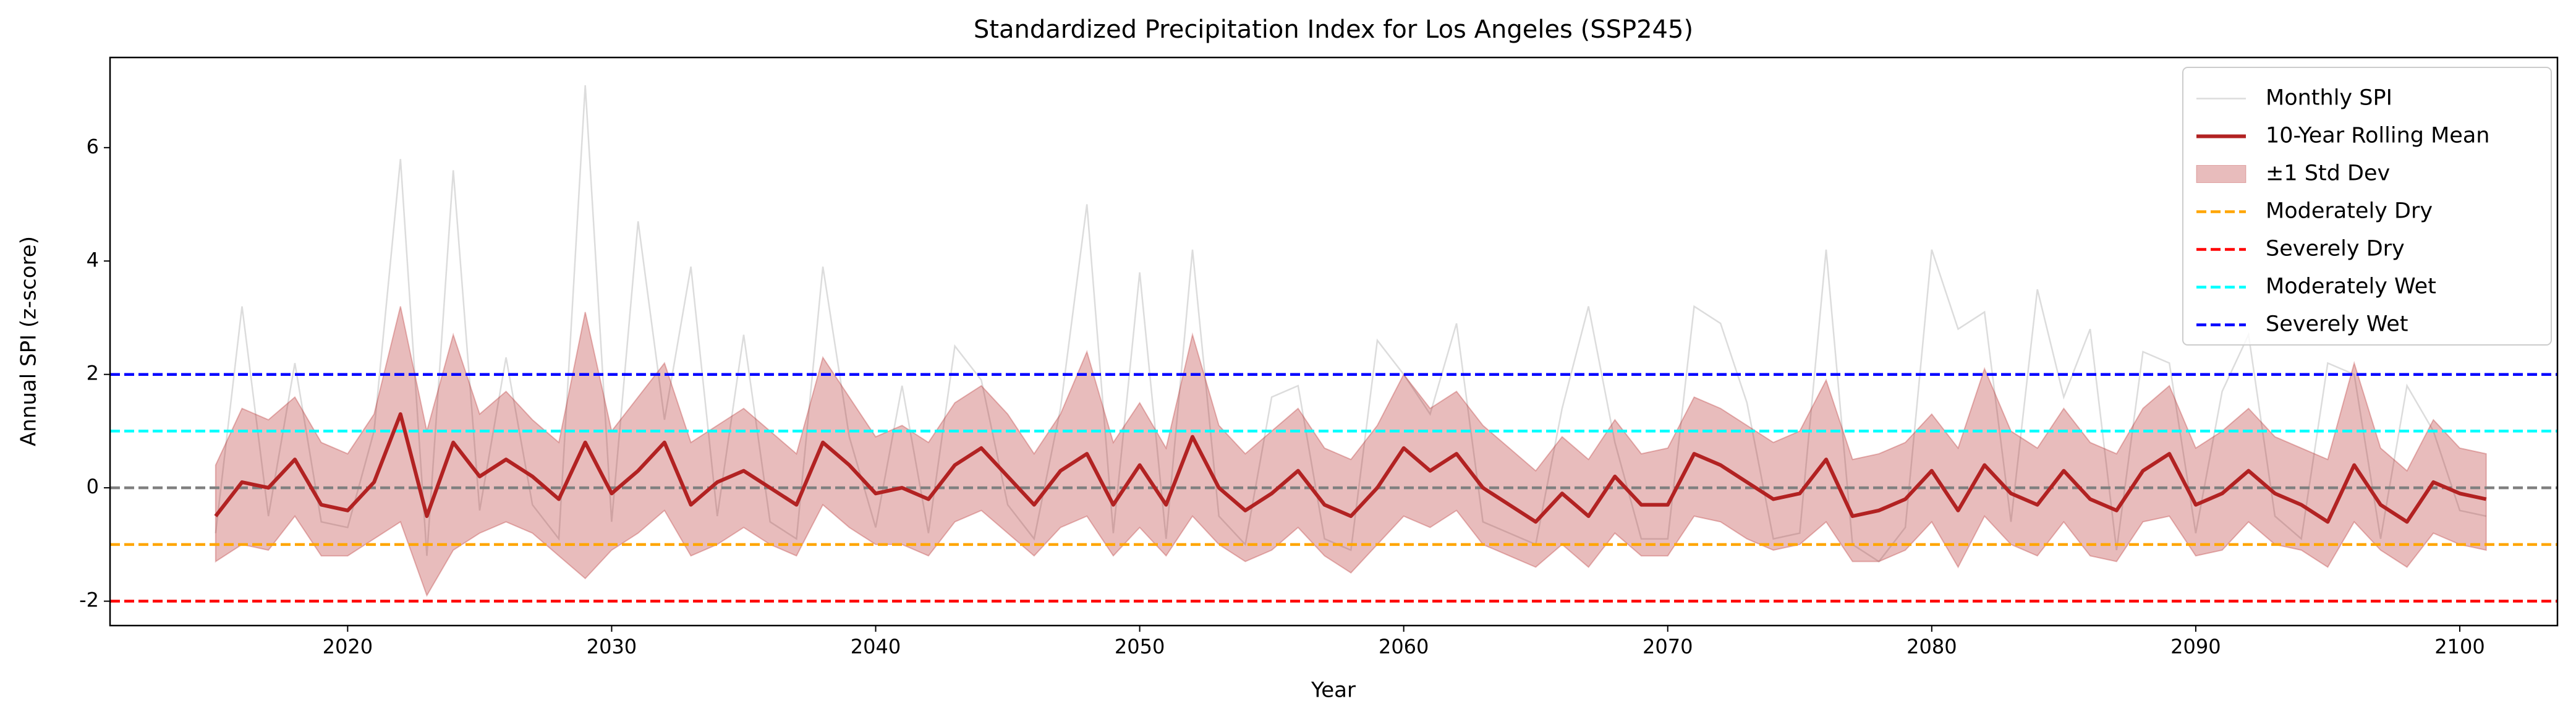 The width and height of the screenshot is (2576, 722). I want to click on legend-label: Severely Dry, so click(2335, 249).